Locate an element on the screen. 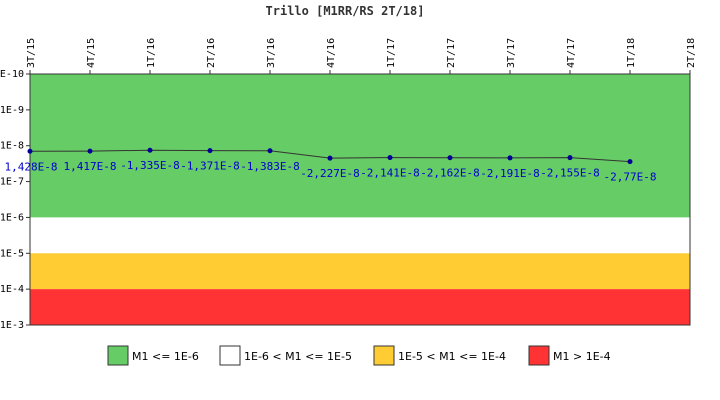 The width and height of the screenshot is (720, 400). x-tick-label-4: 3T/16 is located at coordinates (271, 53).